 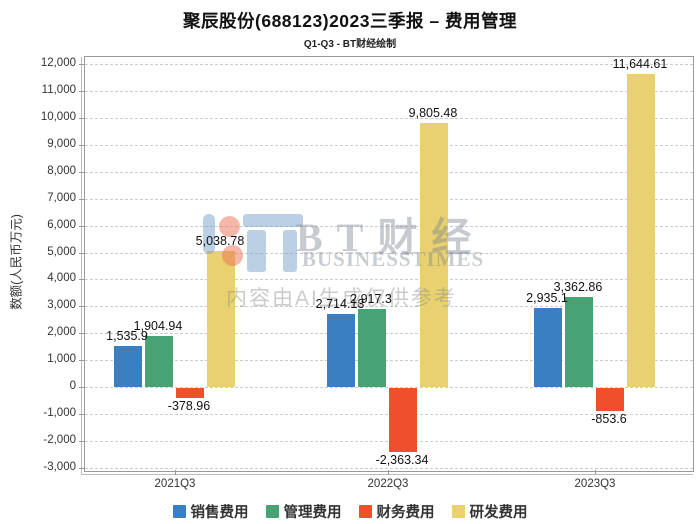 I want to click on y-tick-label: 1,000, so click(x=61, y=359).